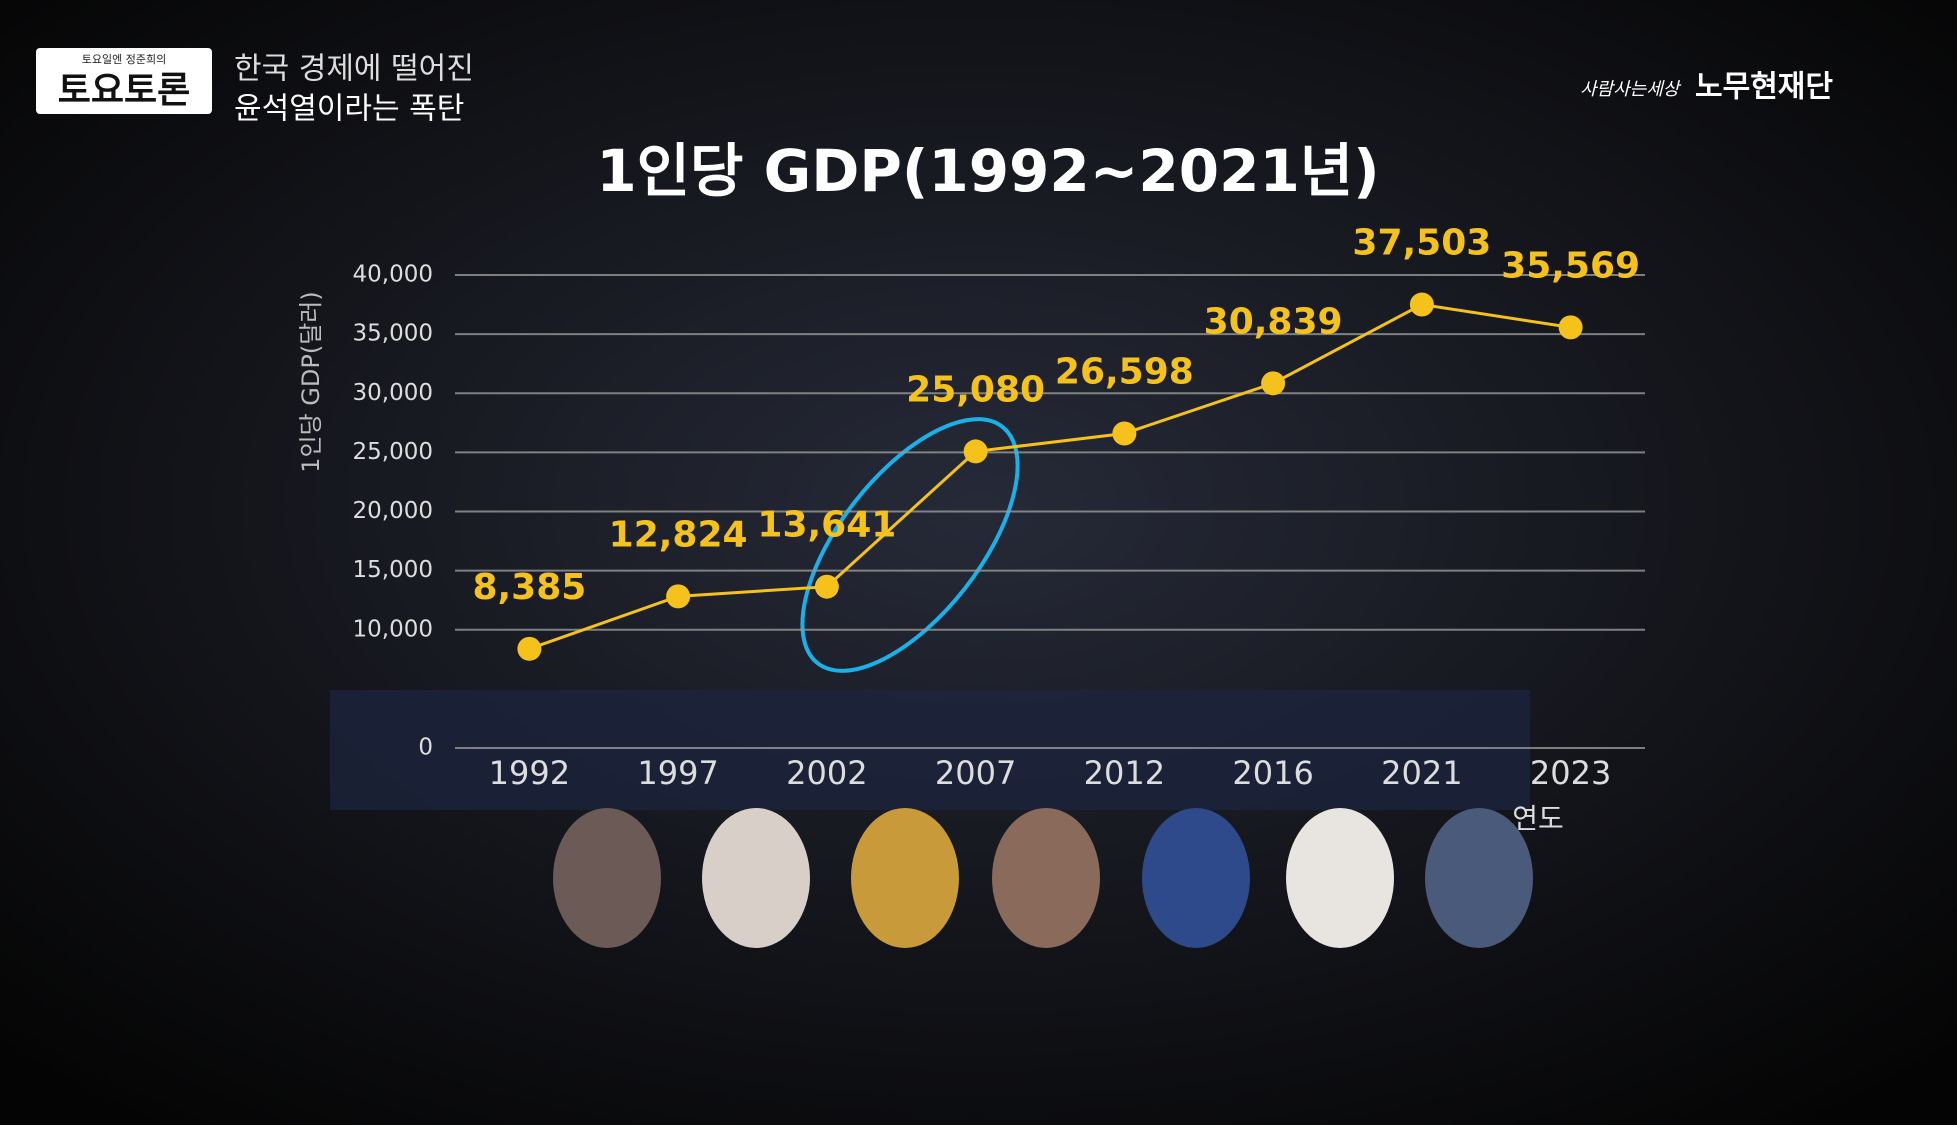  Describe the element at coordinates (910, 545) in the screenshot. I see `highlight-ellipse` at that location.